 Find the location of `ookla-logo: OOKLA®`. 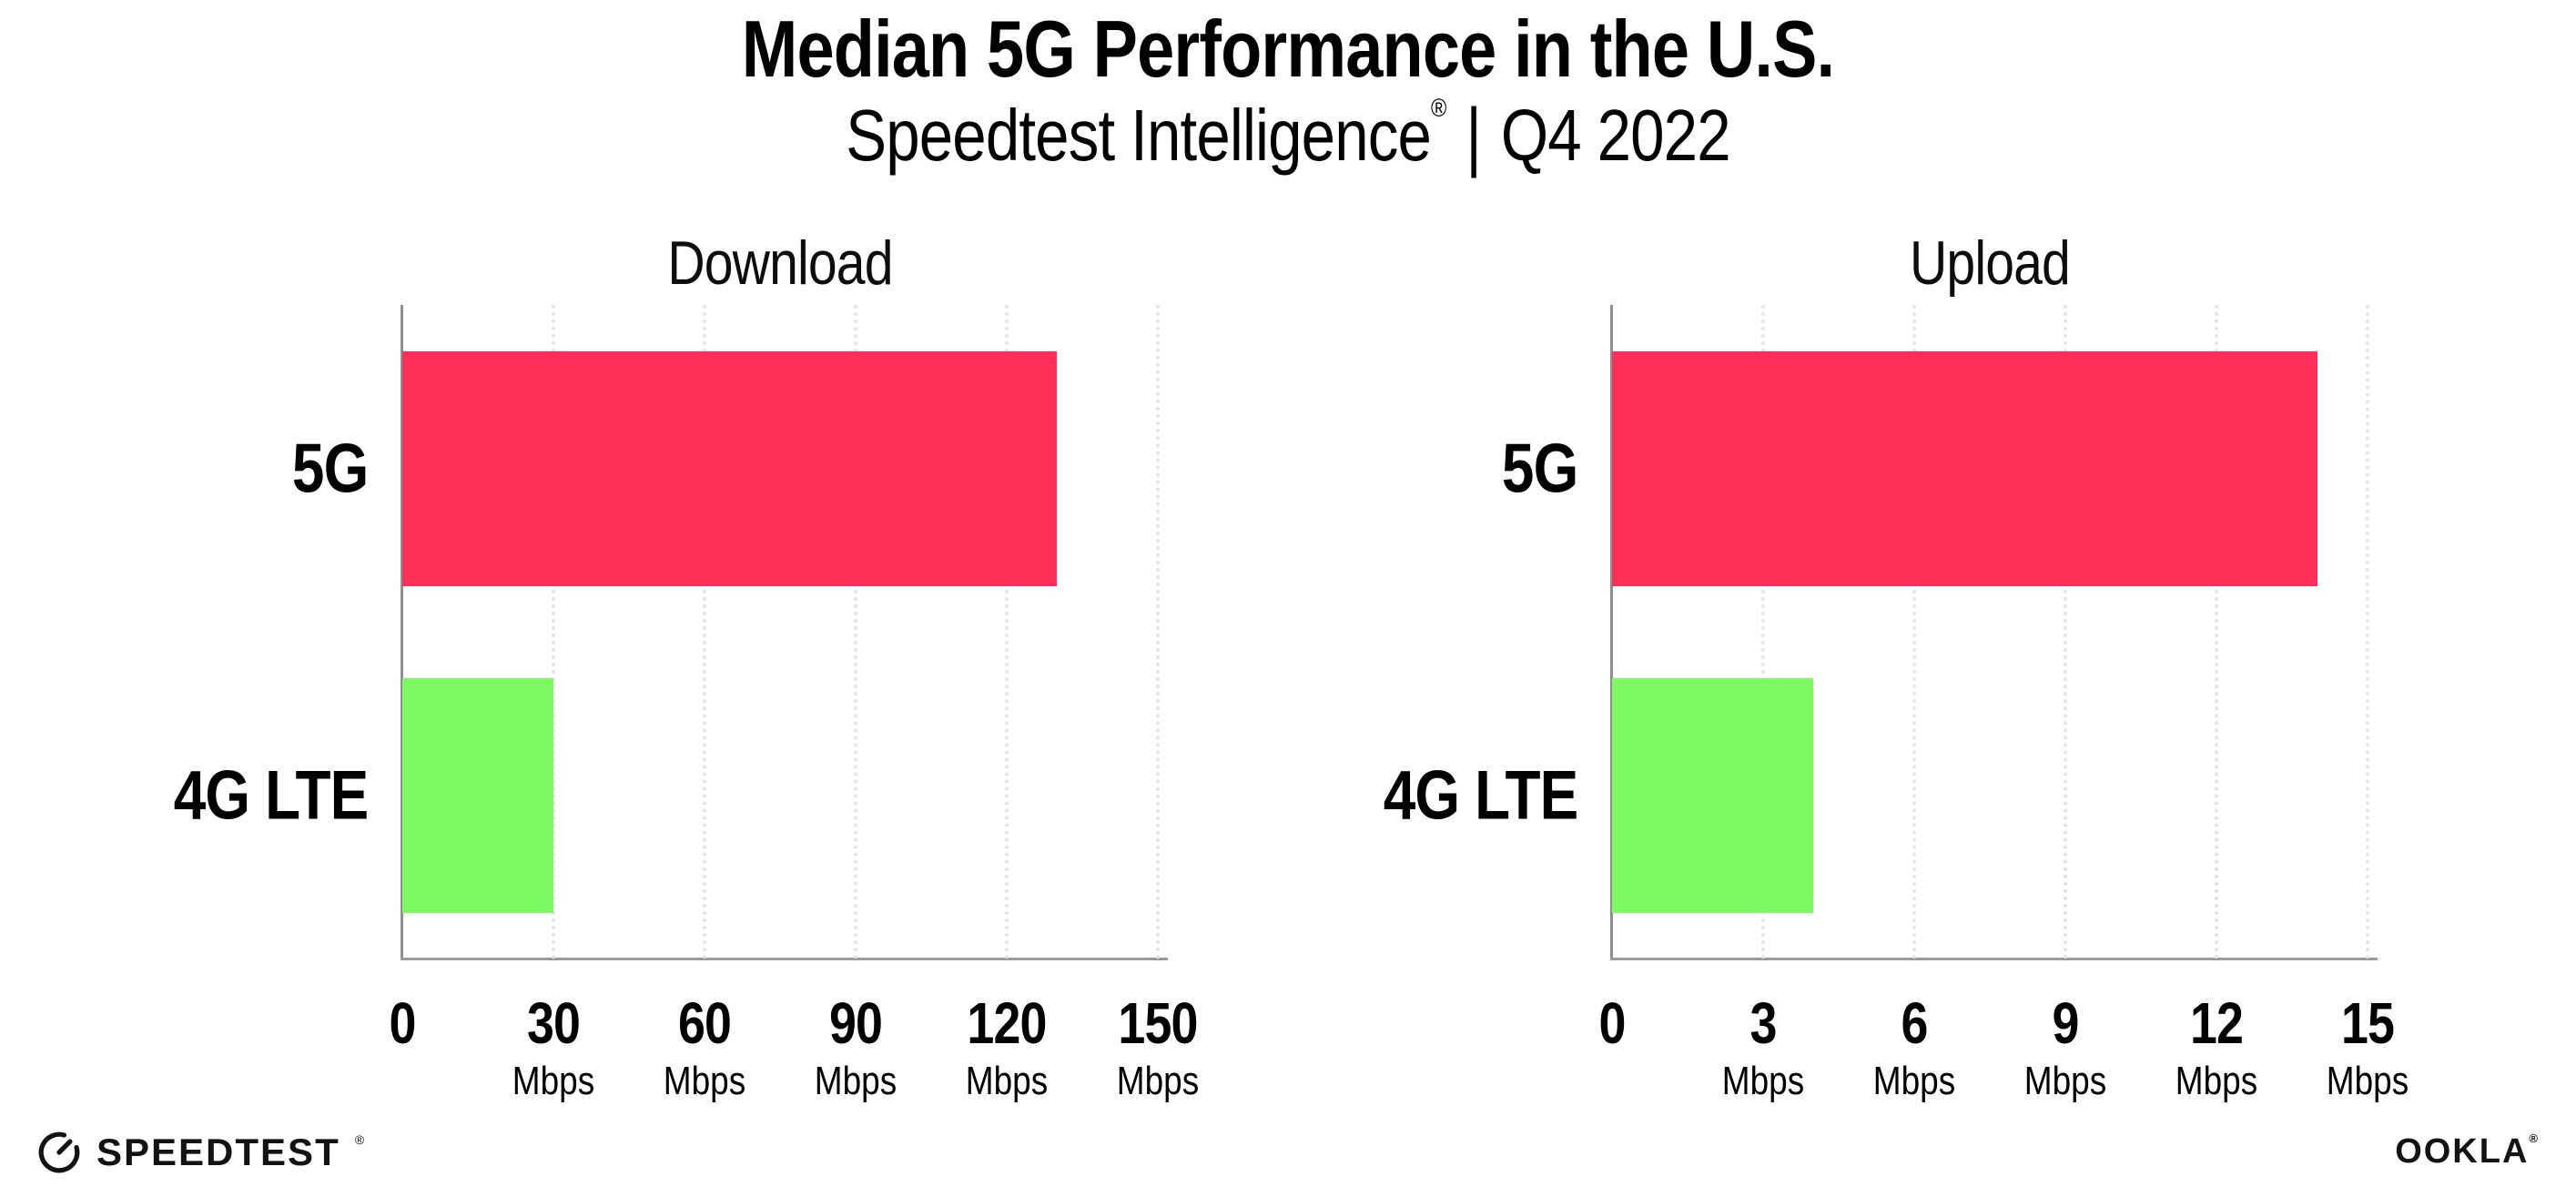

ookla-logo: OOKLA® is located at coordinates (2467, 1151).